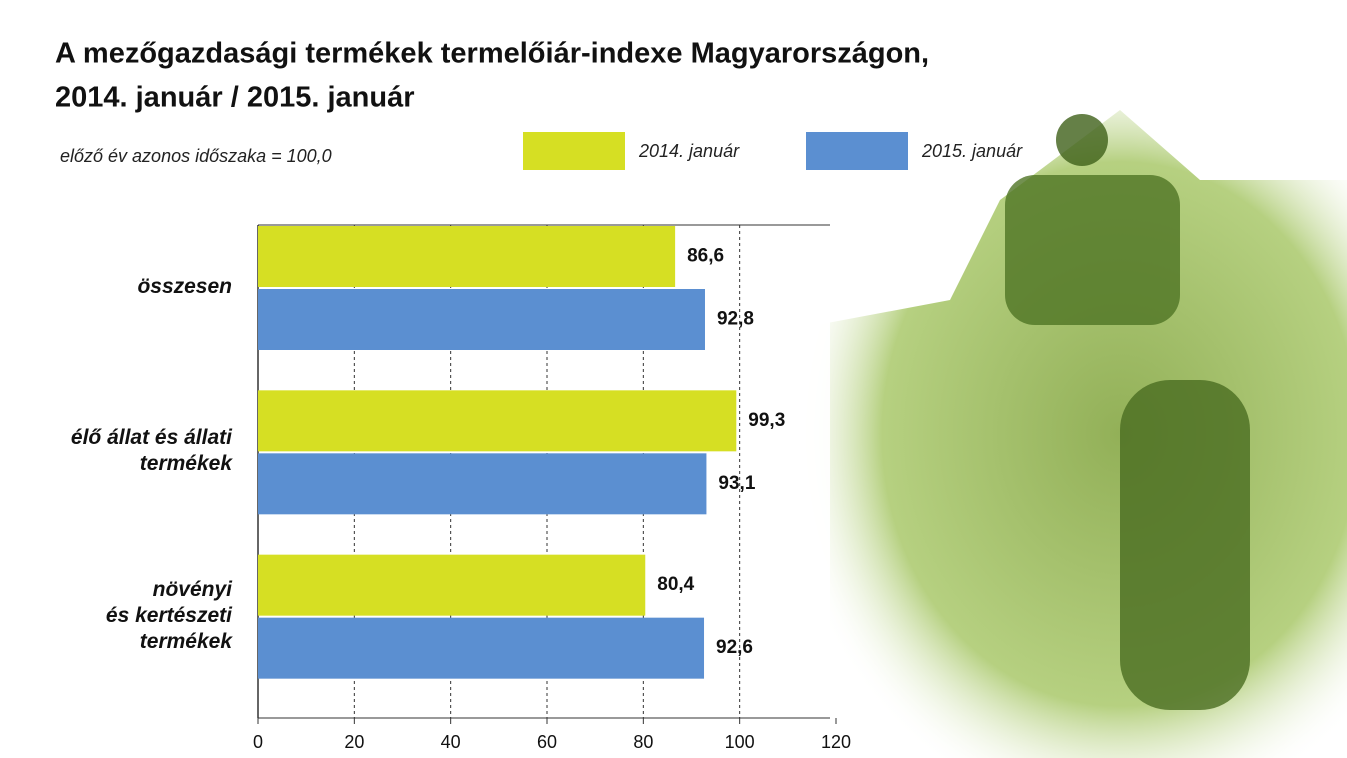  I want to click on y-tick-label: élő állat és állati termékek, so click(151, 451).